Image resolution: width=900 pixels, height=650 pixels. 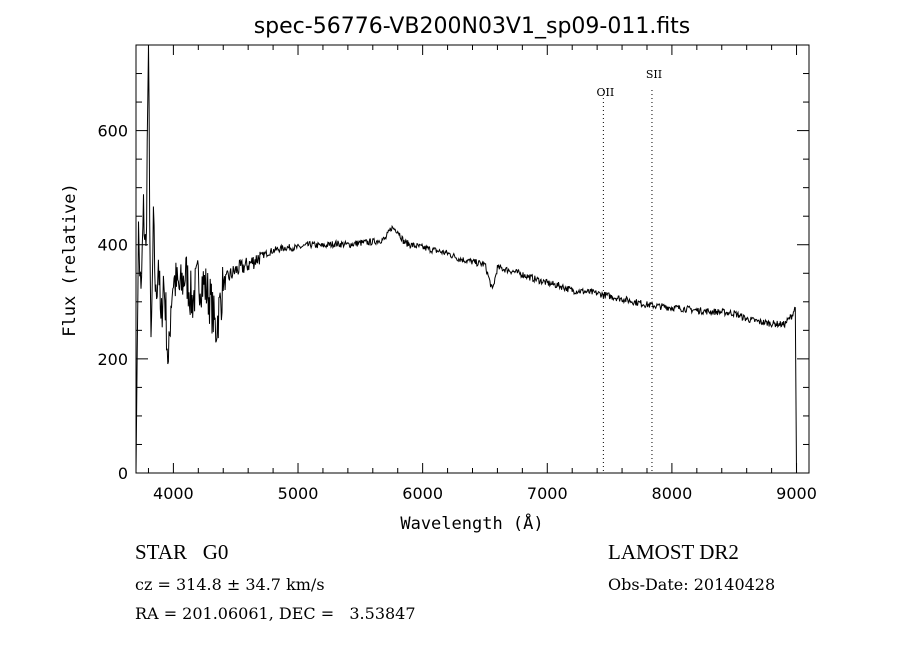 What do you see at coordinates (692, 584) in the screenshot?
I see `observation-date: Obs-Date: 20140428` at bounding box center [692, 584].